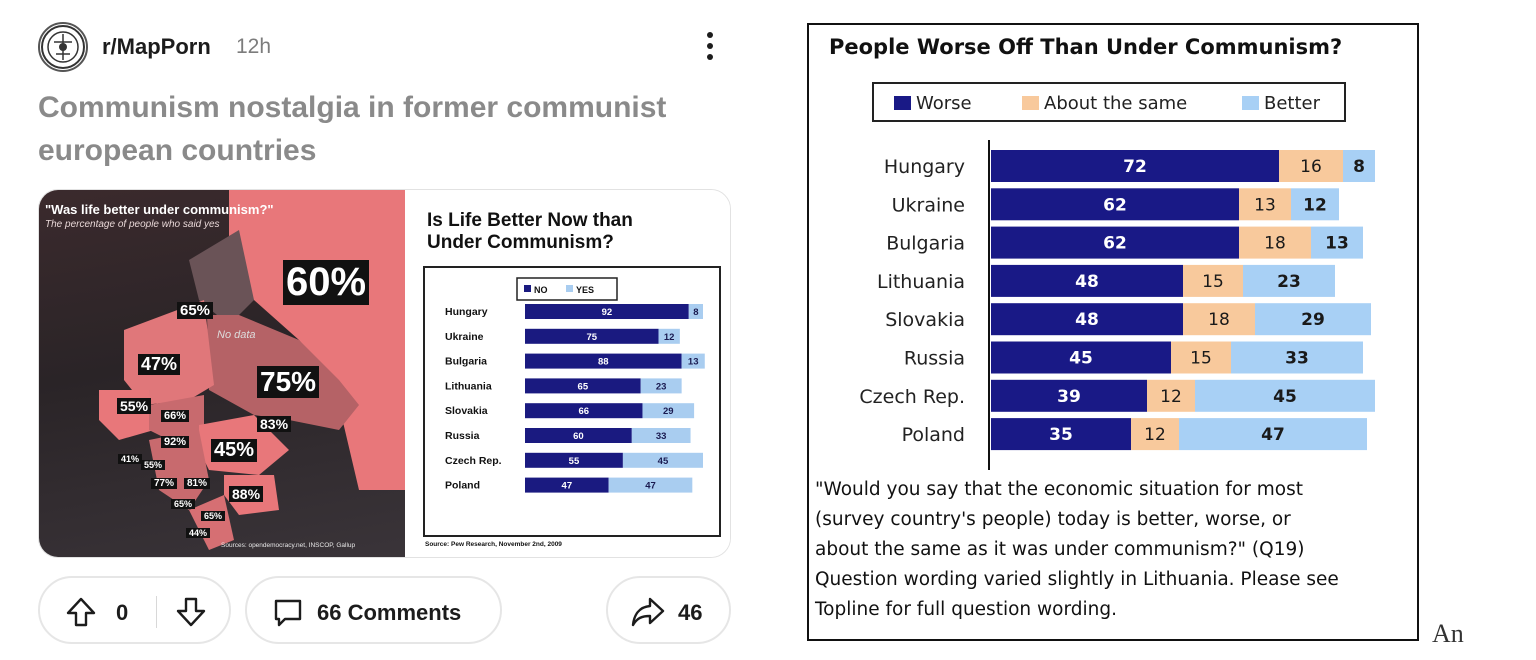 The image size is (1536, 660). Describe the element at coordinates (1250, 103) in the screenshot. I see `legend-swatch-better` at that location.